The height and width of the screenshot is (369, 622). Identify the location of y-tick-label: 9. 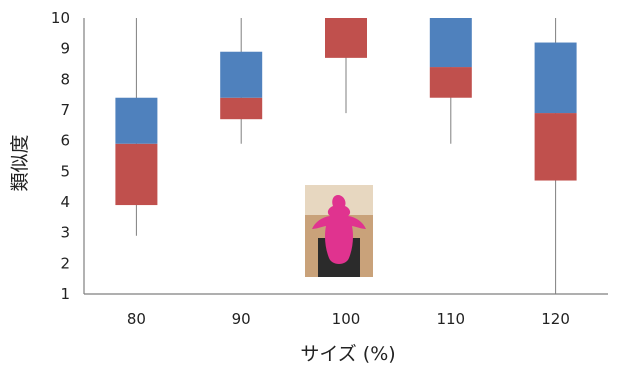
(65, 49).